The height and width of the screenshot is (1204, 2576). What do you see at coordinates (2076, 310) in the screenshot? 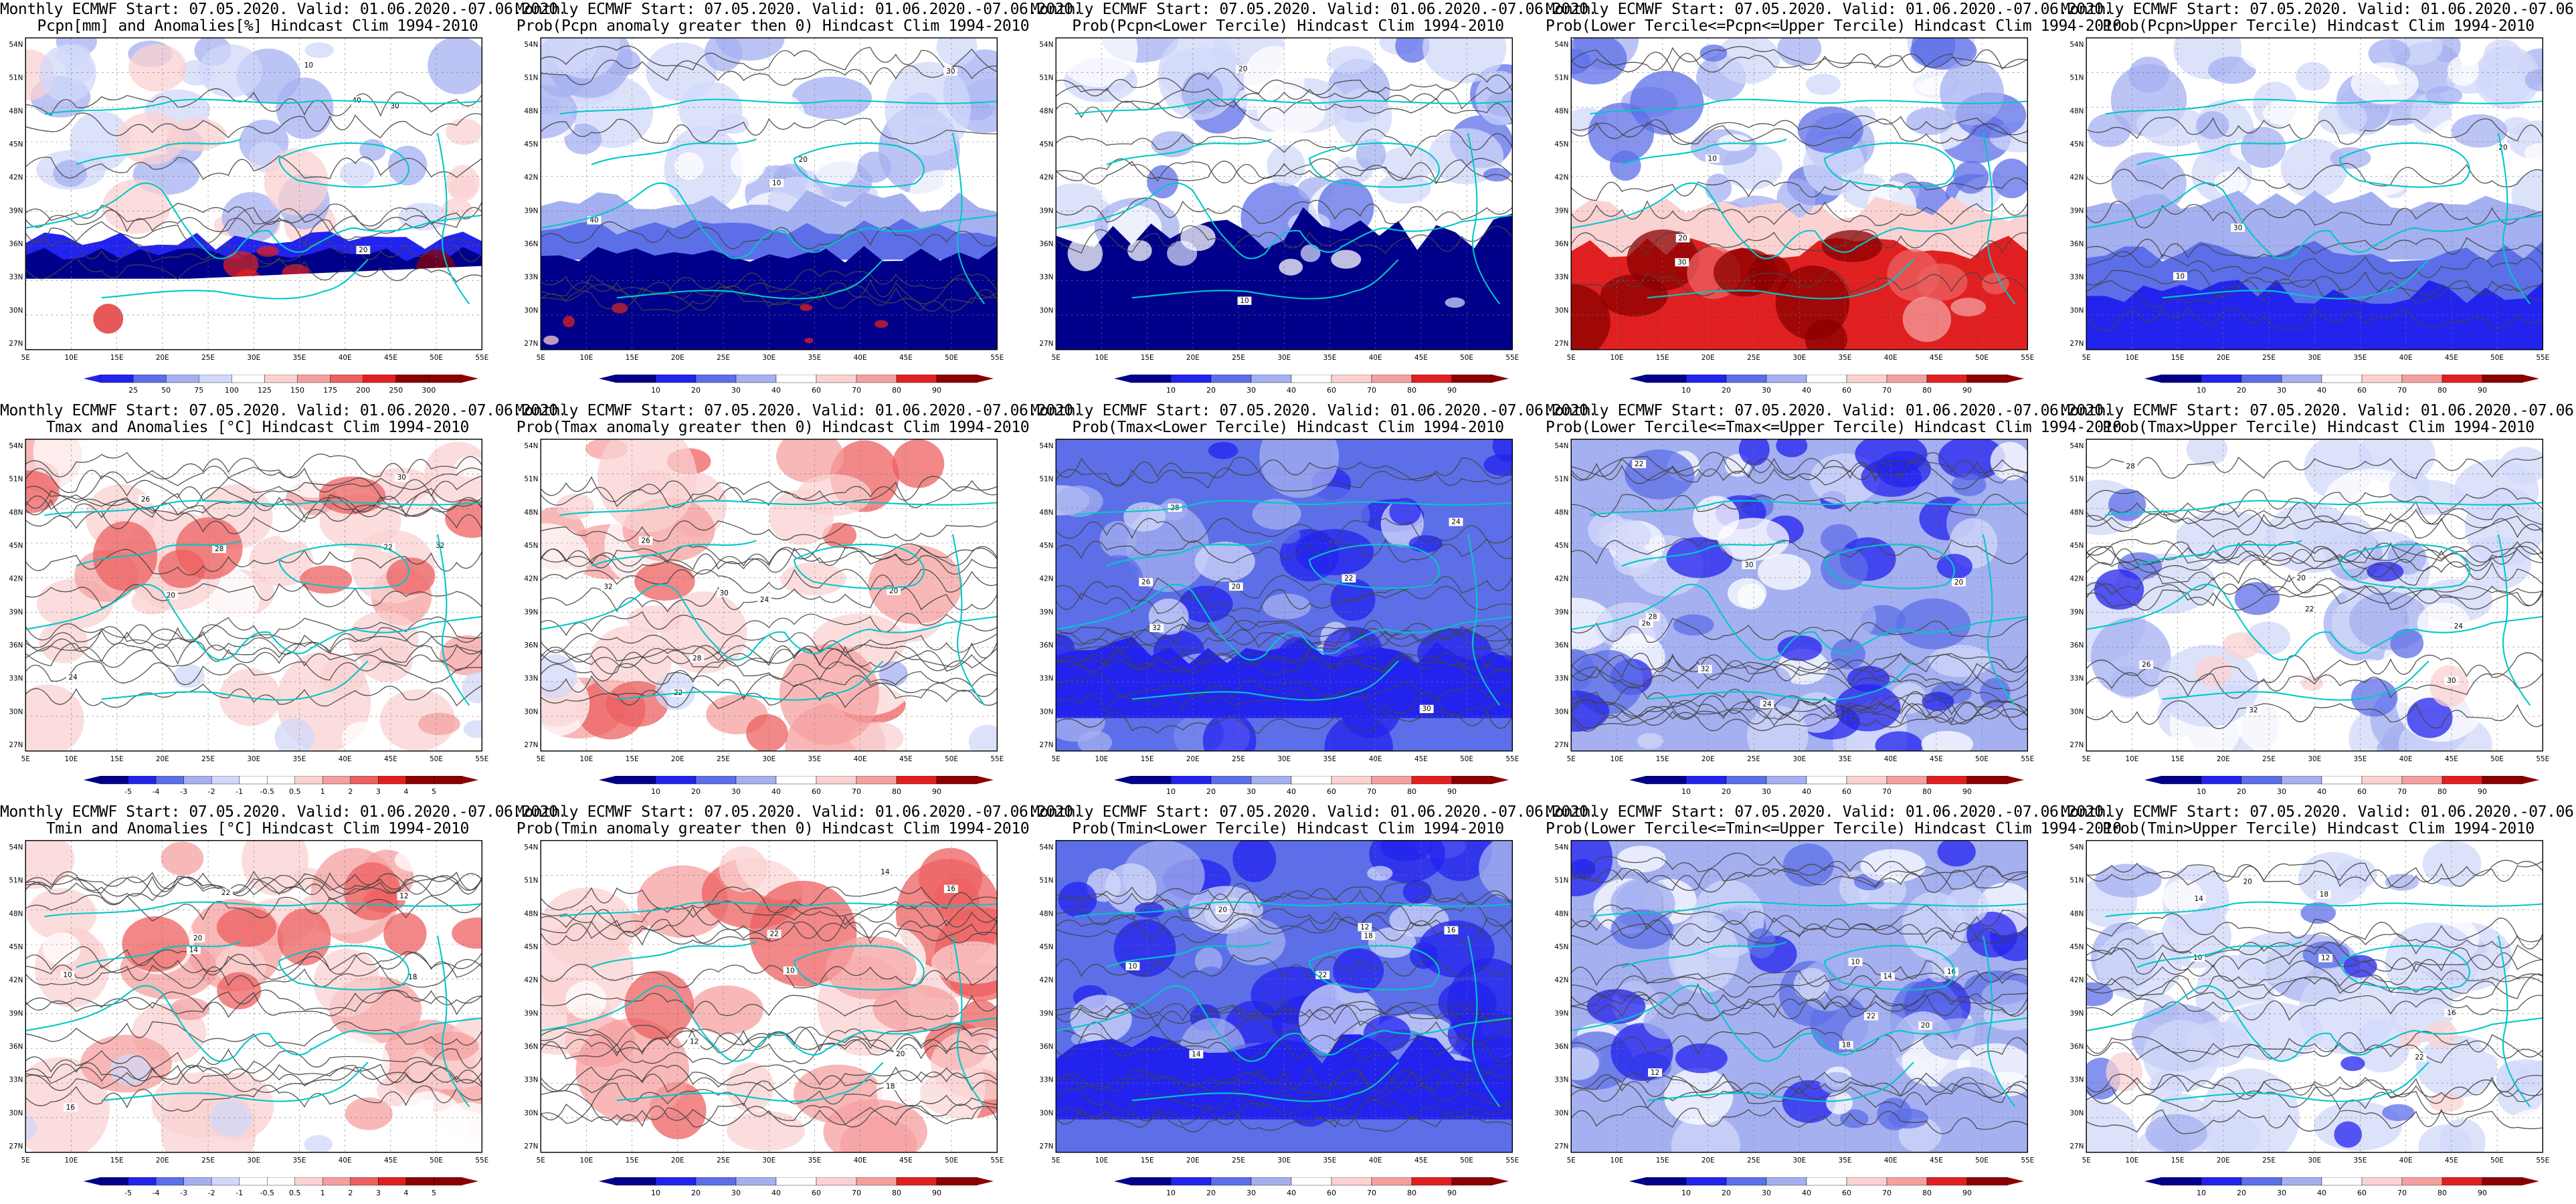
I see `lat-tick-label: 30N` at bounding box center [2076, 310].